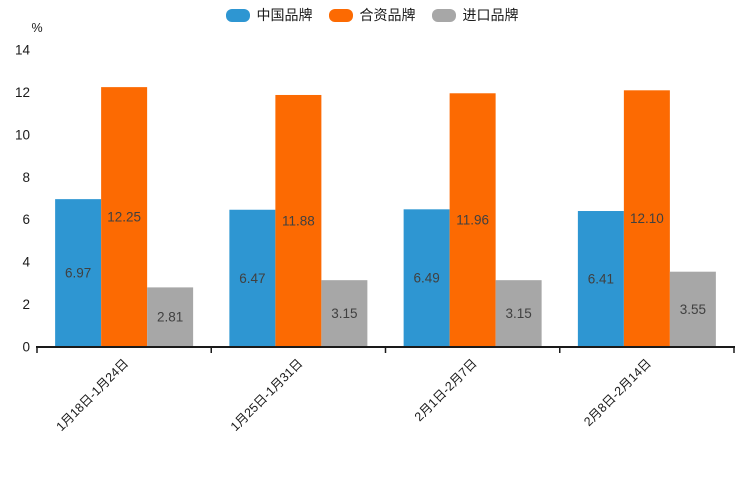 The image size is (744, 496). Describe the element at coordinates (26, 219) in the screenshot. I see `y-axis-tick-label: 6` at that location.